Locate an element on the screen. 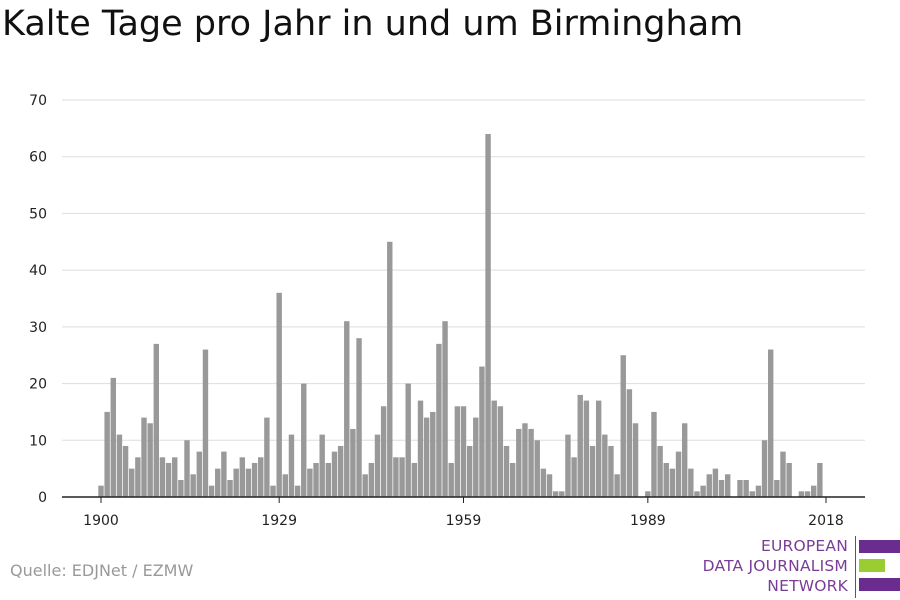 Image resolution: width=900 pixels, height=600 pixels. bar-1973 is located at coordinates (549, 485).